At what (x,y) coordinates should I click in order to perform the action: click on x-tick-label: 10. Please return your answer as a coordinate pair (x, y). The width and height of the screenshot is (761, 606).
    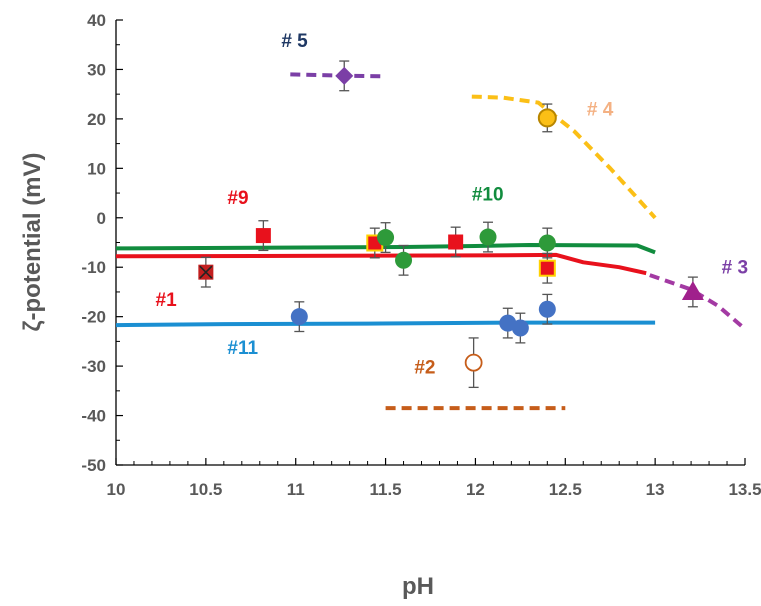
    Looking at the image, I should click on (116, 489).